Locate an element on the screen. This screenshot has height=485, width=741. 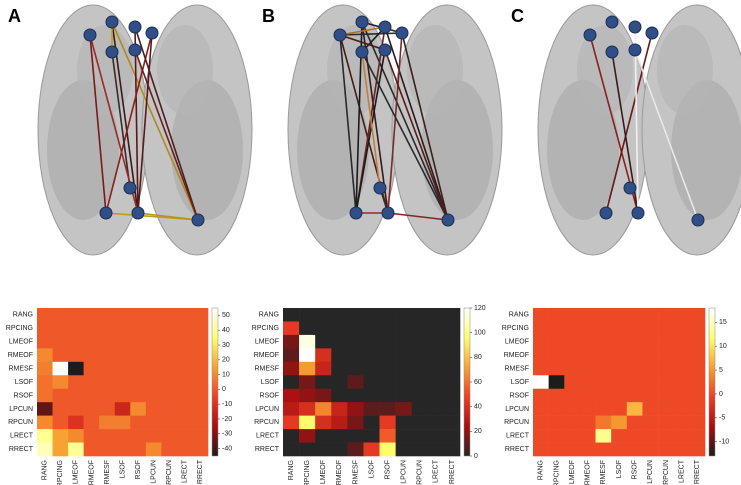
x-tick-label: LSOF is located at coordinates (122, 469).